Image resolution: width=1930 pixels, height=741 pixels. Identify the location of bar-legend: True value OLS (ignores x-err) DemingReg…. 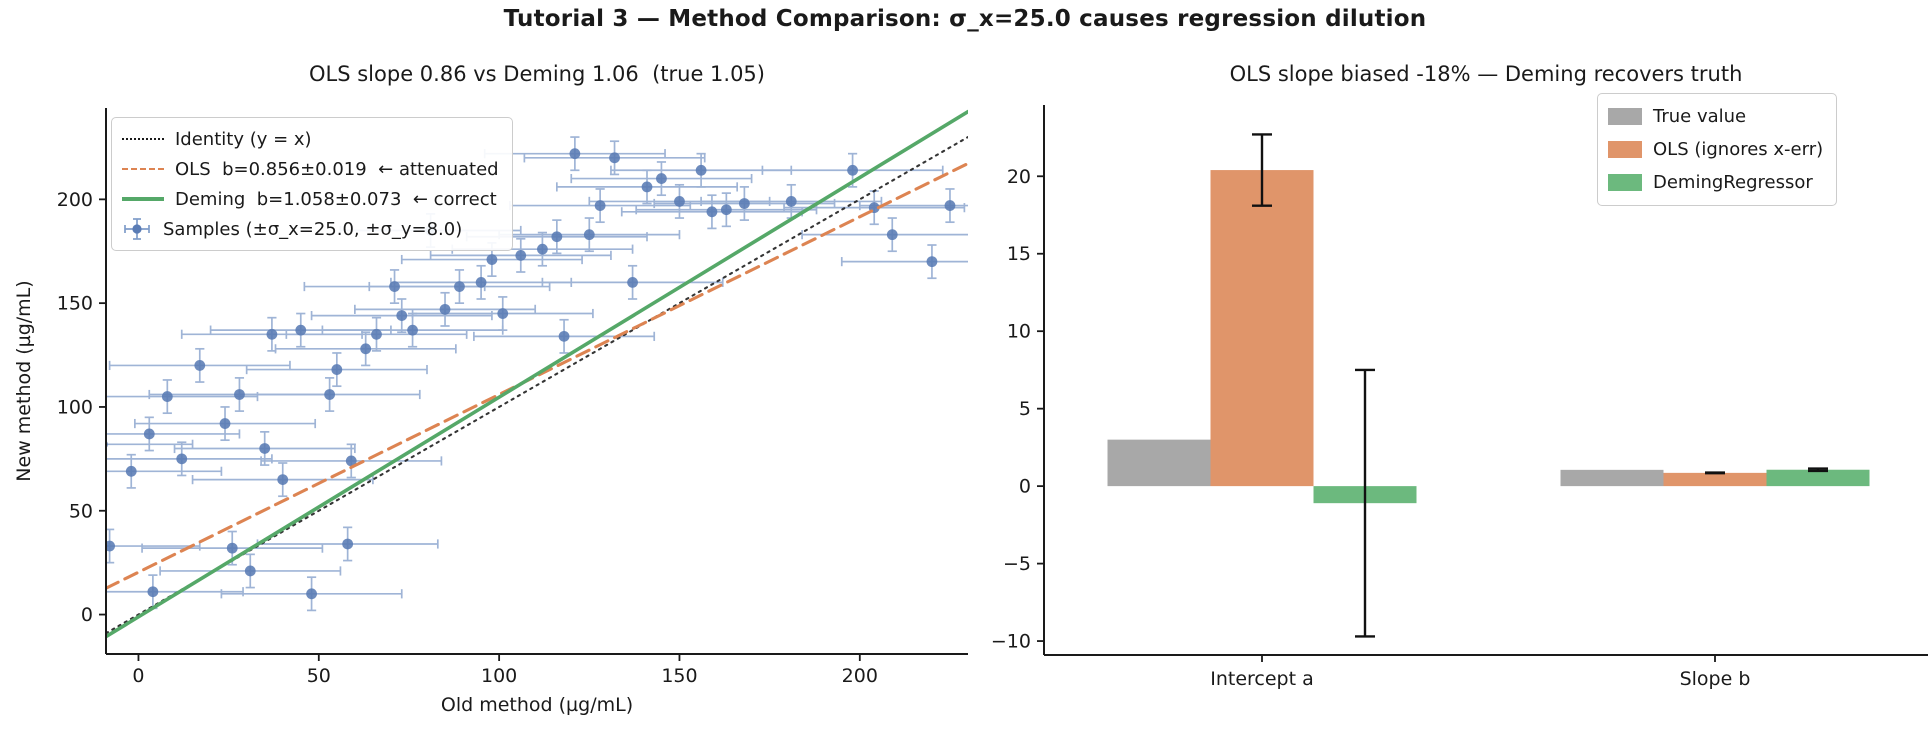
(1717, 149).